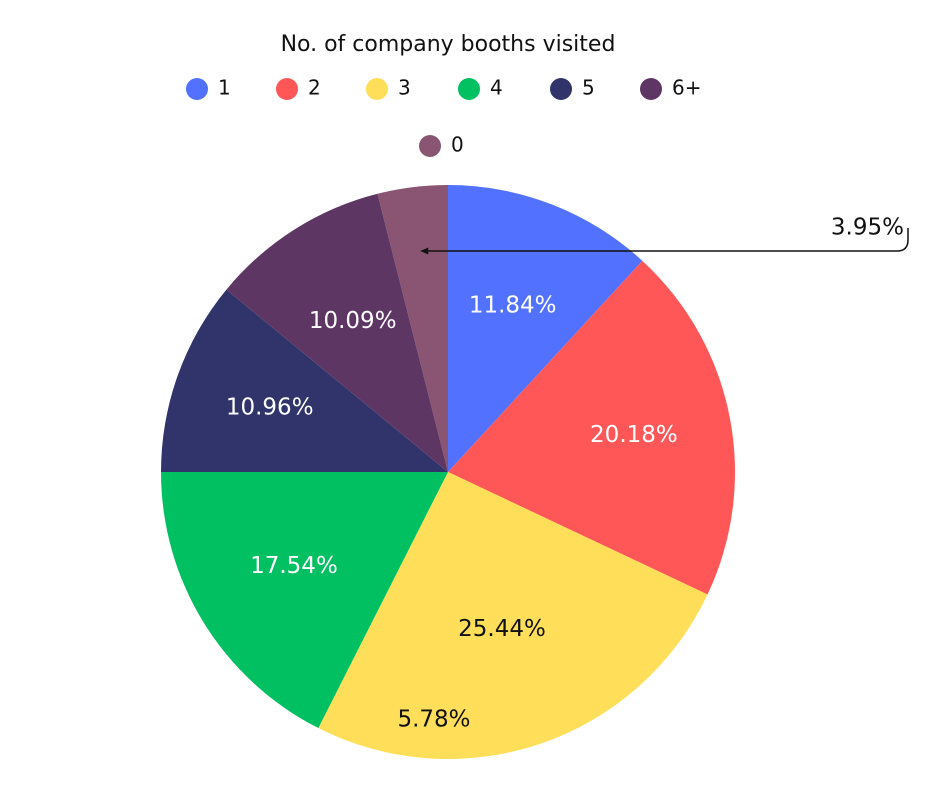 This screenshot has height=788, width=940. Describe the element at coordinates (668, 240) in the screenshot. I see `callout-line` at that location.